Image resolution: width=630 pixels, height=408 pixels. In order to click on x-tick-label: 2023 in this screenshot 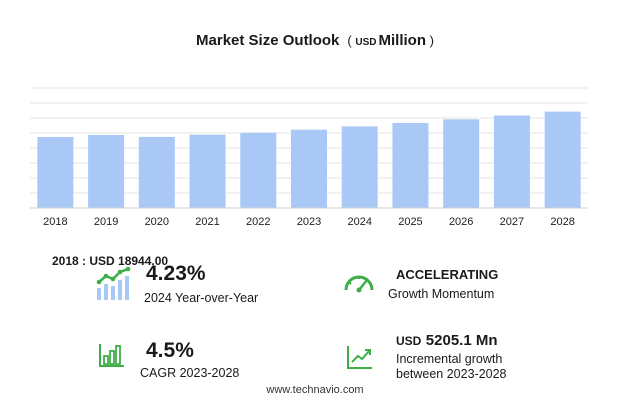, I will do `click(309, 222)`.